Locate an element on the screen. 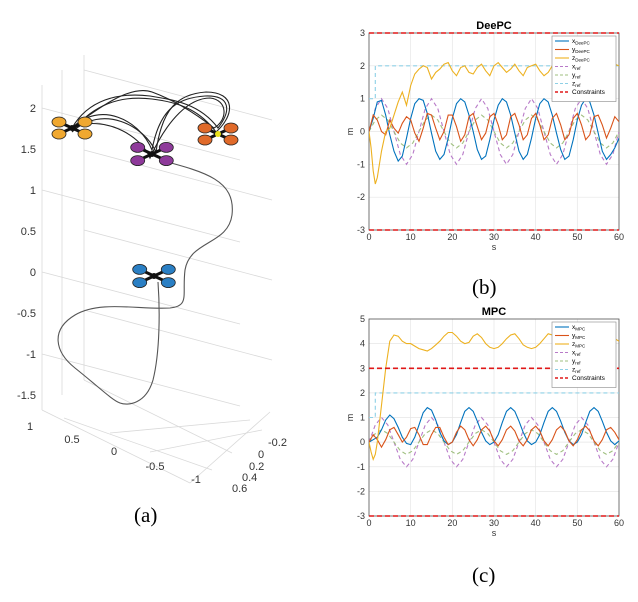 The height and width of the screenshot is (602, 638). y-tick-label: 4 is located at coordinates (362, 344).